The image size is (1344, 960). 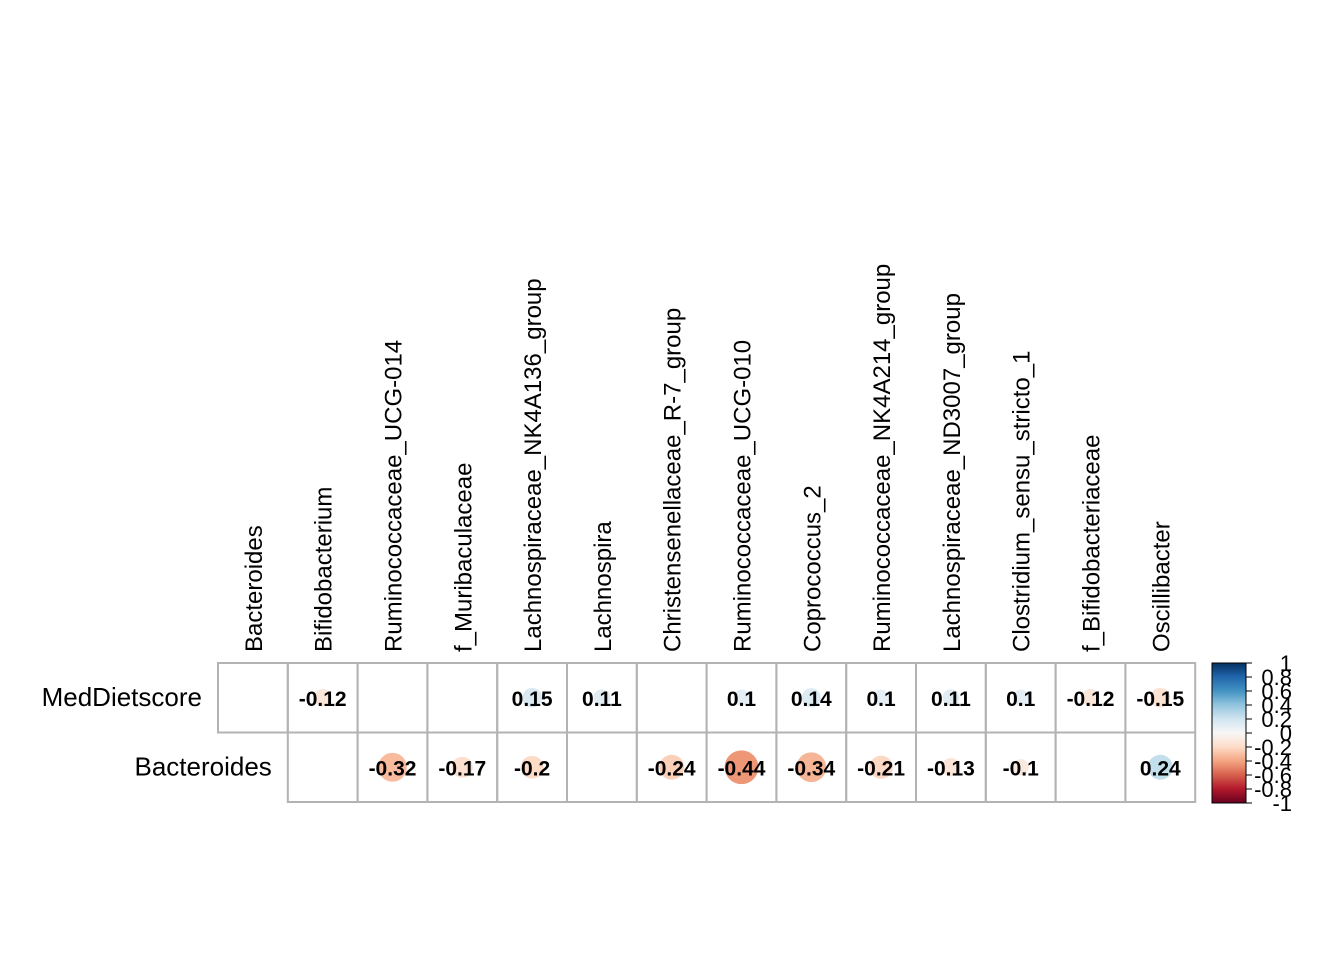 What do you see at coordinates (1276, 691) in the screenshot?
I see `legend-tick-label: 0.6` at bounding box center [1276, 691].